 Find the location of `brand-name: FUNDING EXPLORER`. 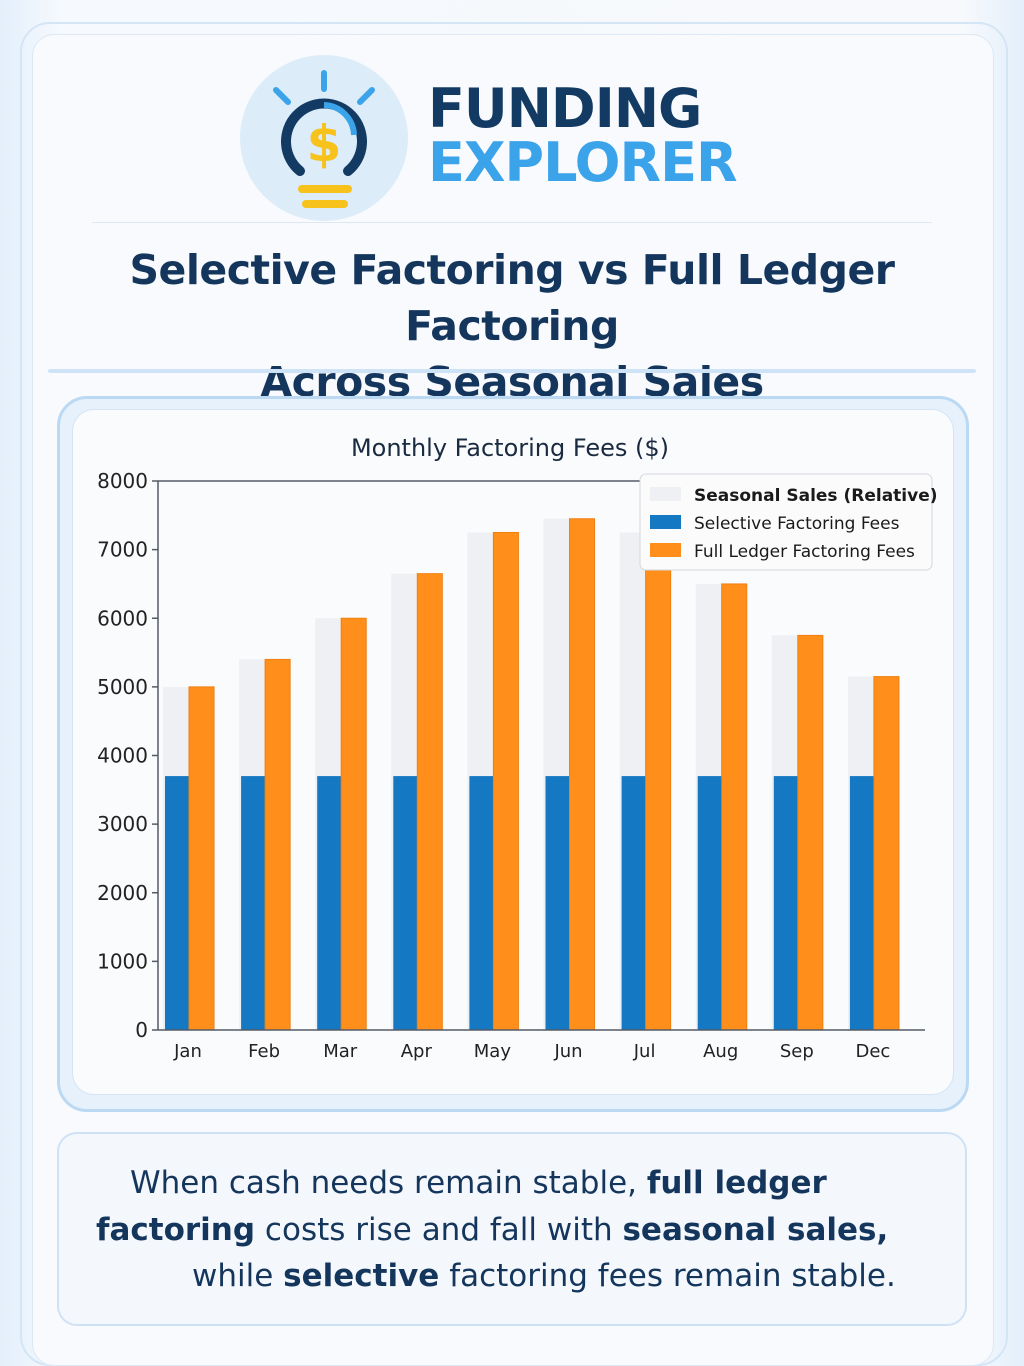

brand-name: FUNDING EXPLORER is located at coordinates (583, 135).